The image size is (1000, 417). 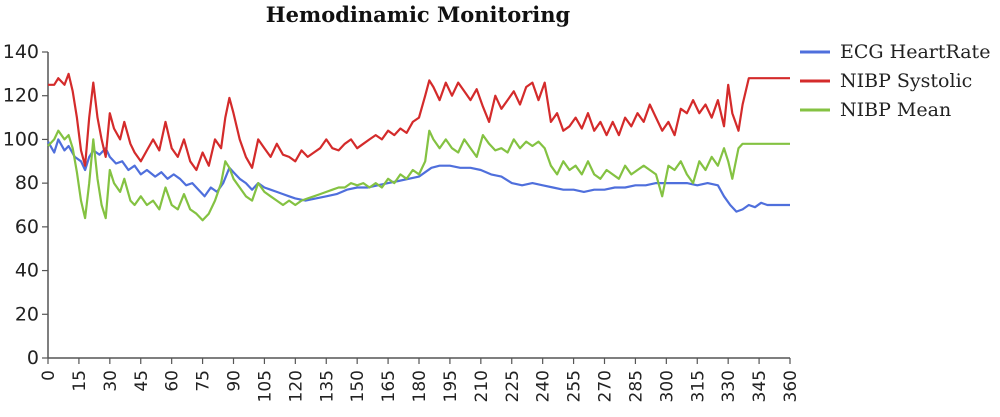 I want to click on x-tick-label: 120, so click(x=296, y=386).